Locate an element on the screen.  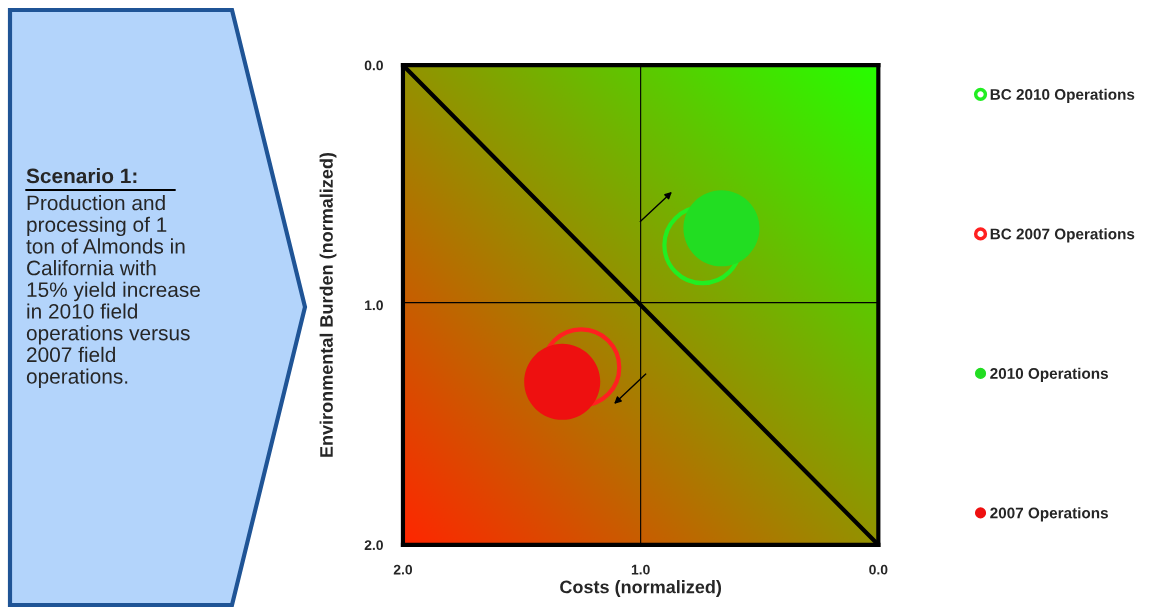
legend-label: 2010 Operations is located at coordinates (1049, 374).